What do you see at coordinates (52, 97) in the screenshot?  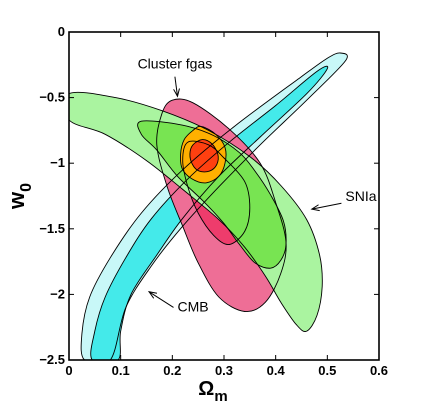 I see `y-tick-label: −0.5` at bounding box center [52, 97].